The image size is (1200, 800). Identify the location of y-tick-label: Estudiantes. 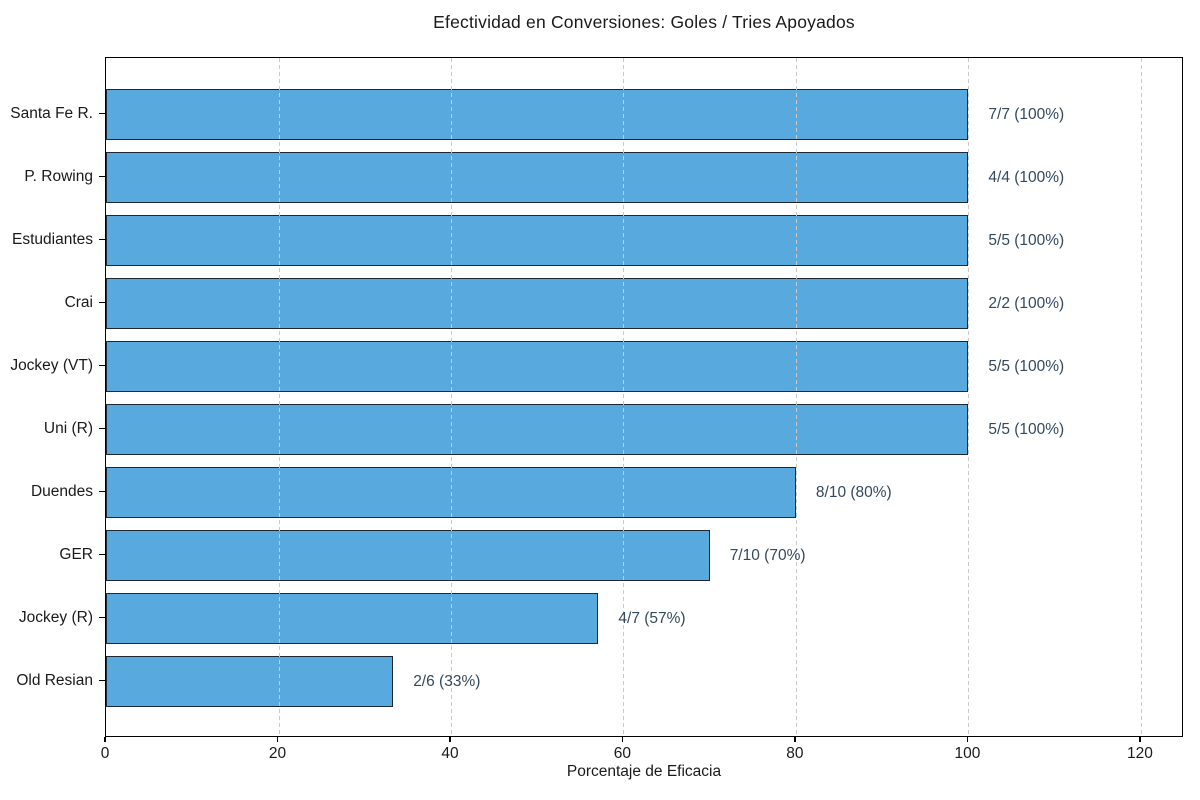
(52, 239).